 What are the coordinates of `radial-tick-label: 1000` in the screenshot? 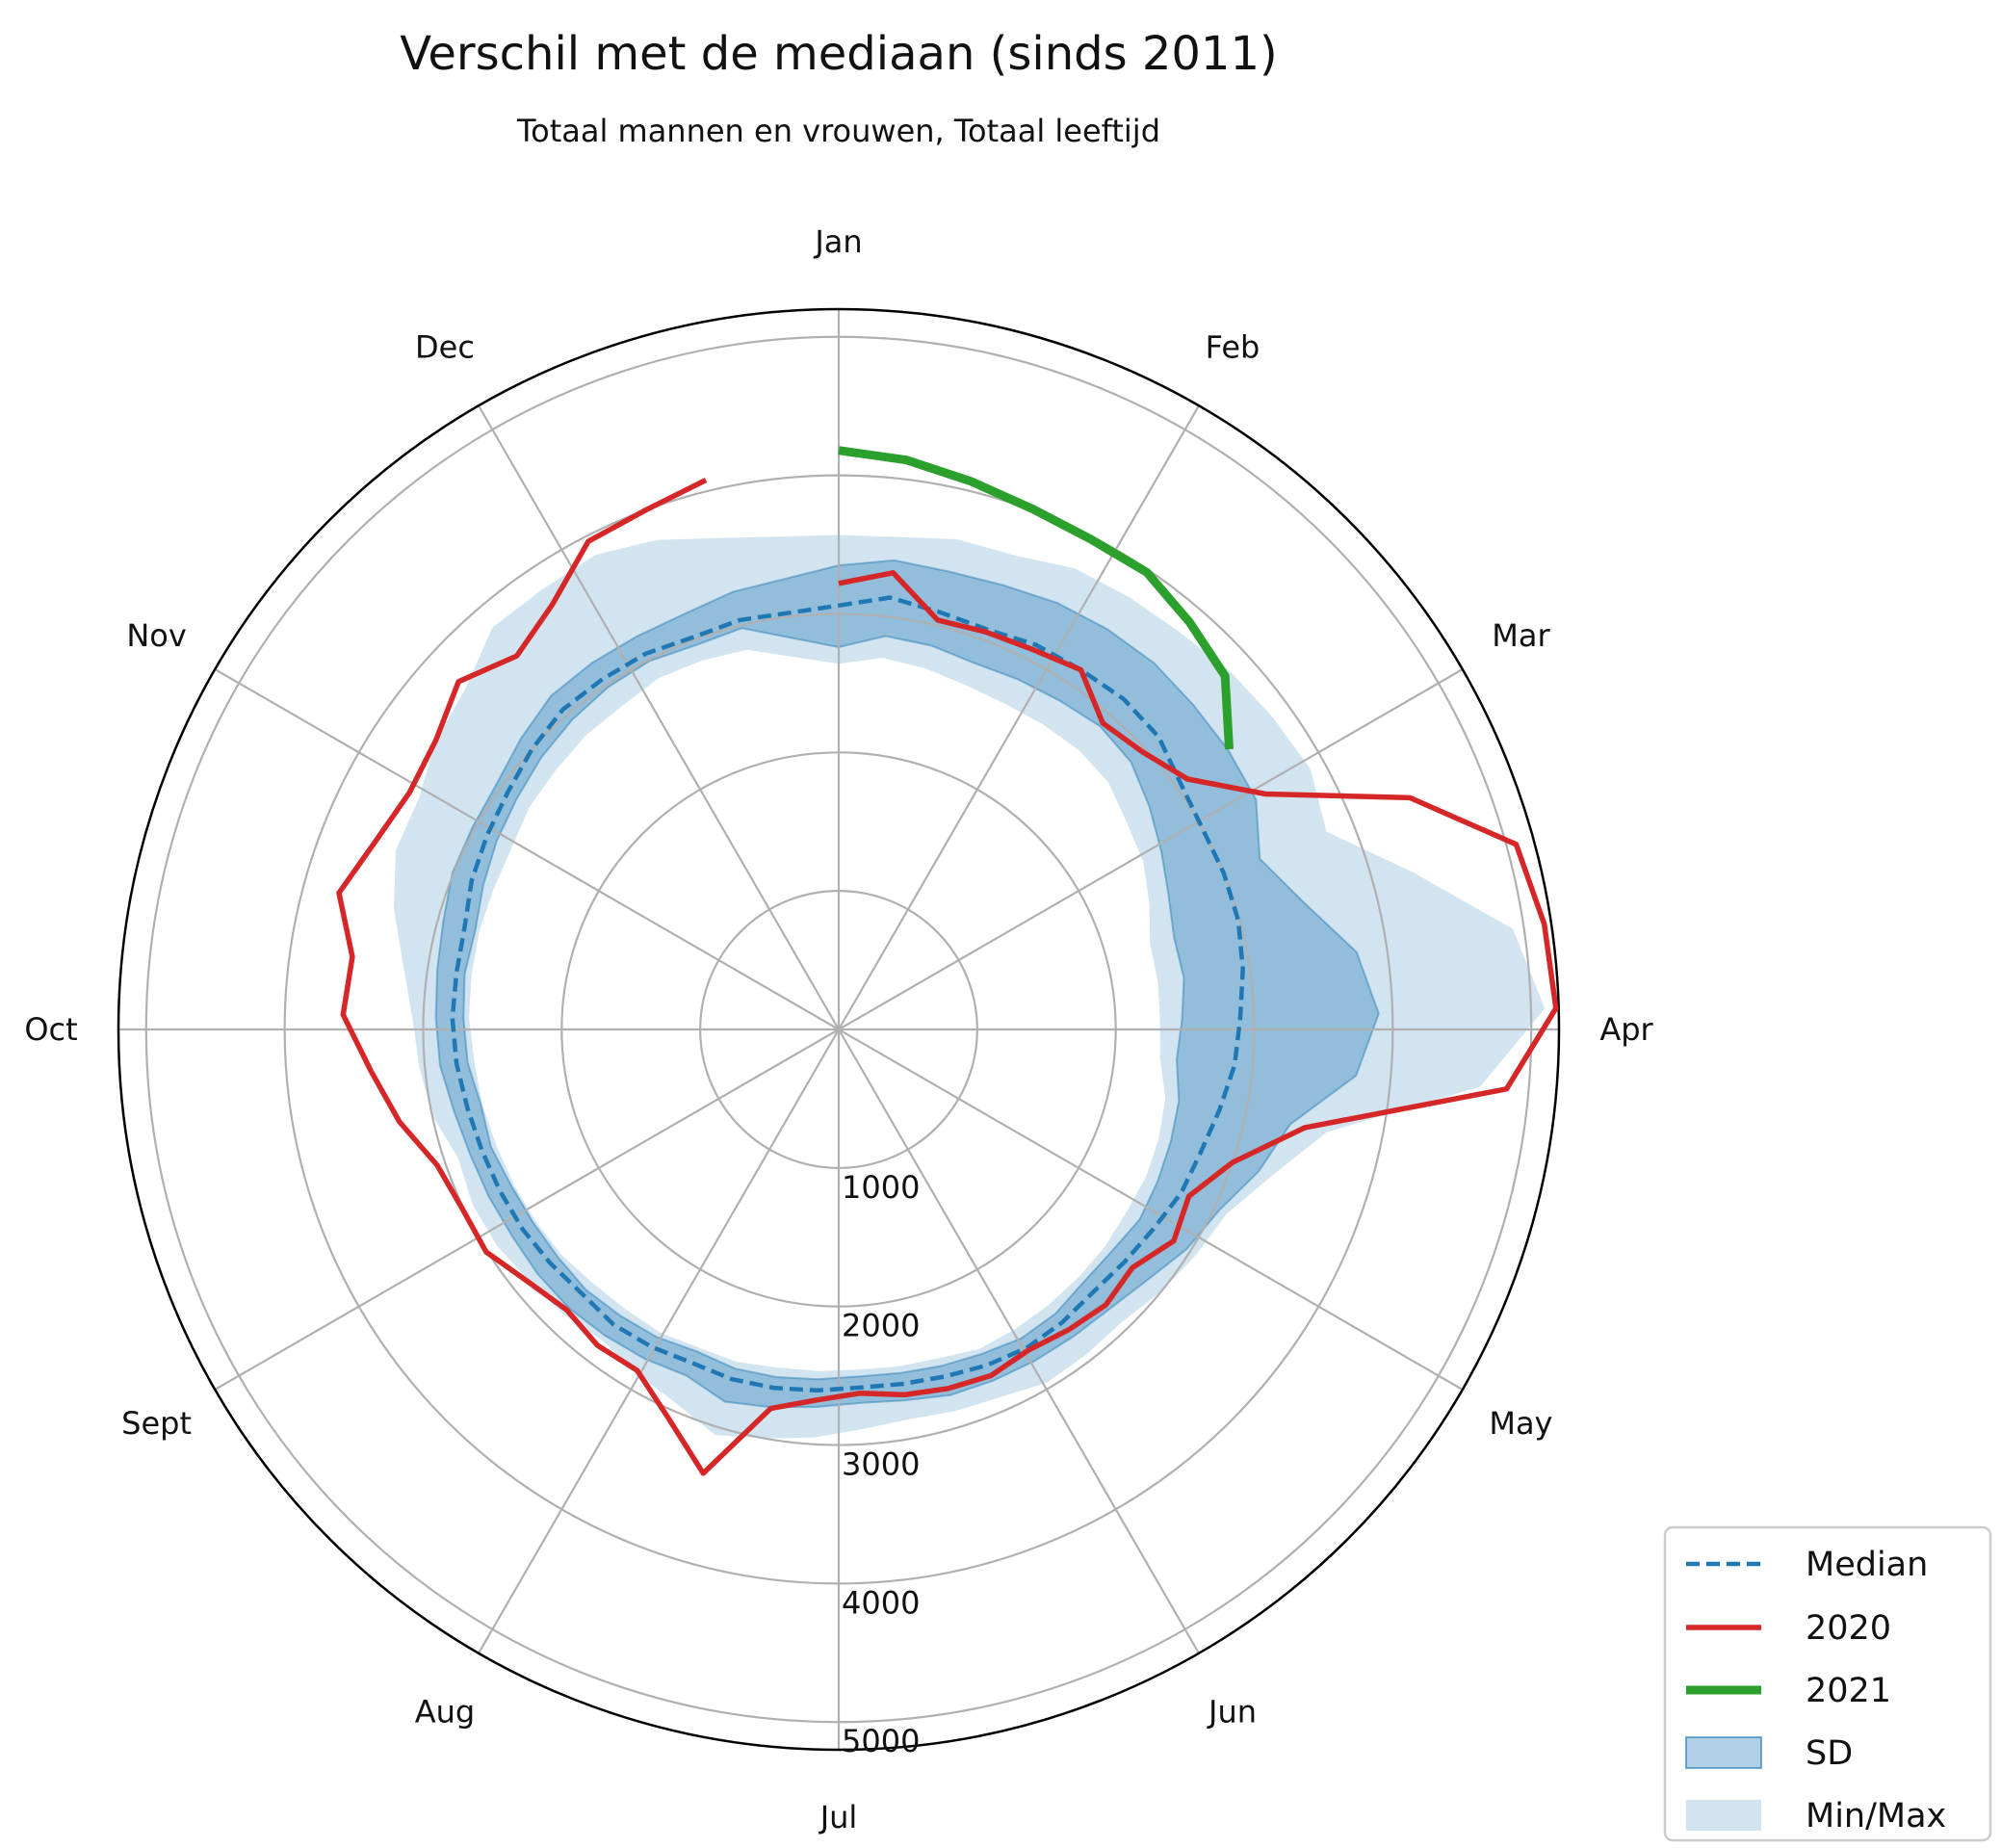 It's located at (881, 1187).